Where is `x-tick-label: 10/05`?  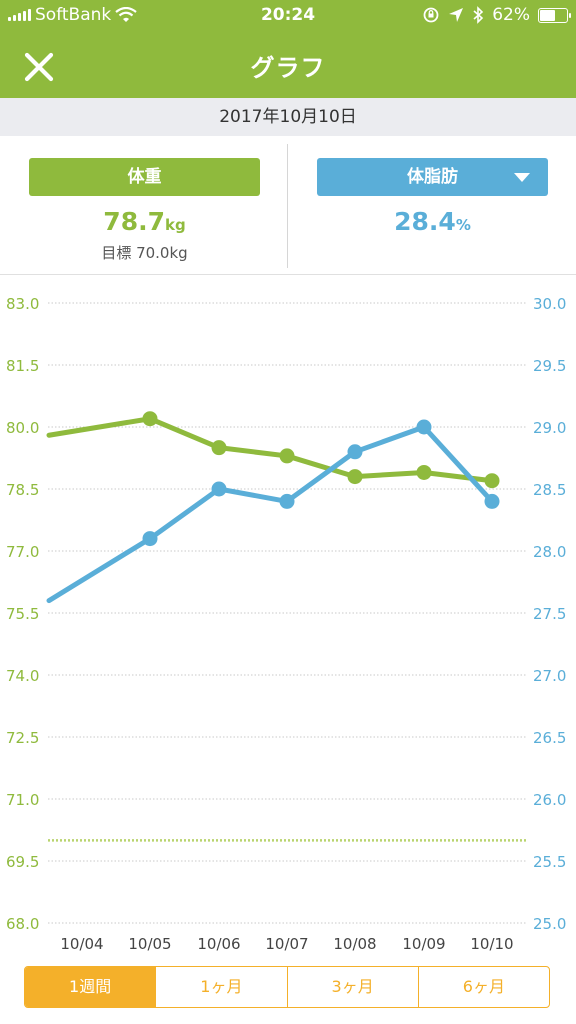 x-tick-label: 10/05 is located at coordinates (149, 944).